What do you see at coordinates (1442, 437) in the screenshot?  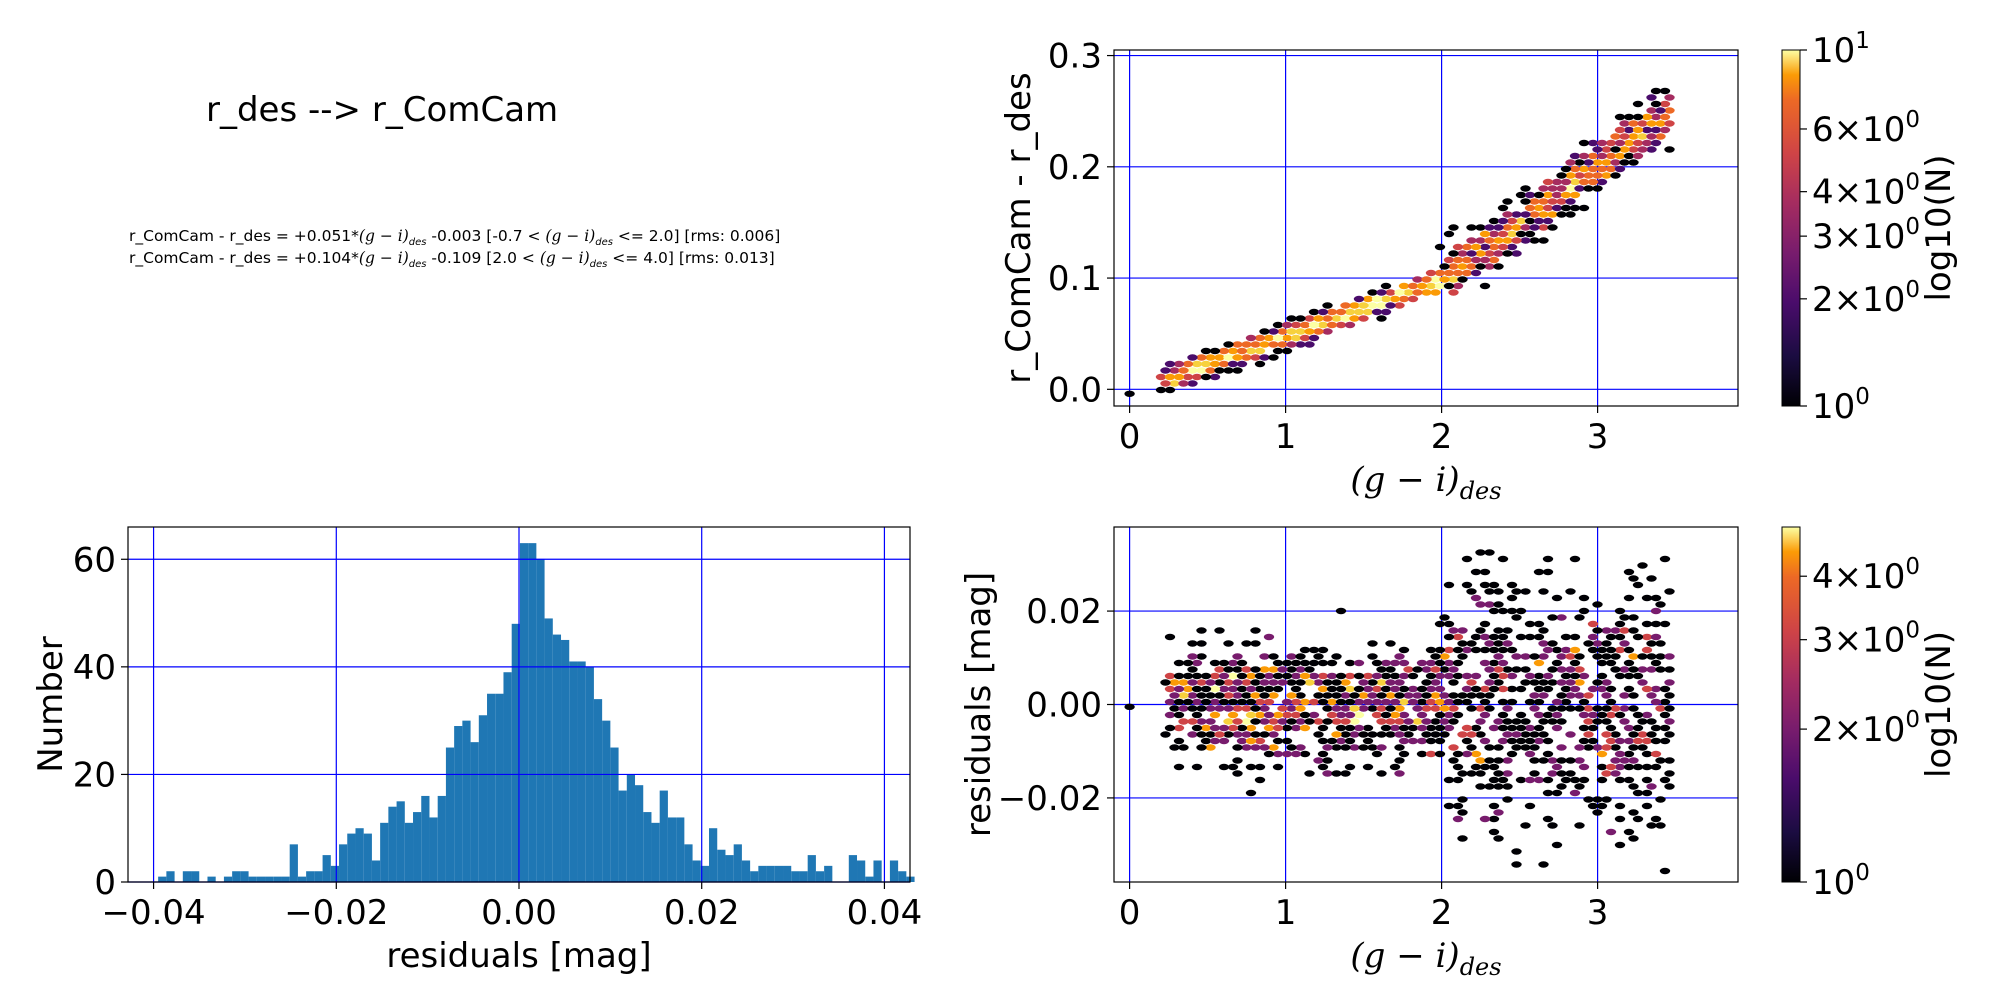 I see `x-tick-label: 2` at bounding box center [1442, 437].